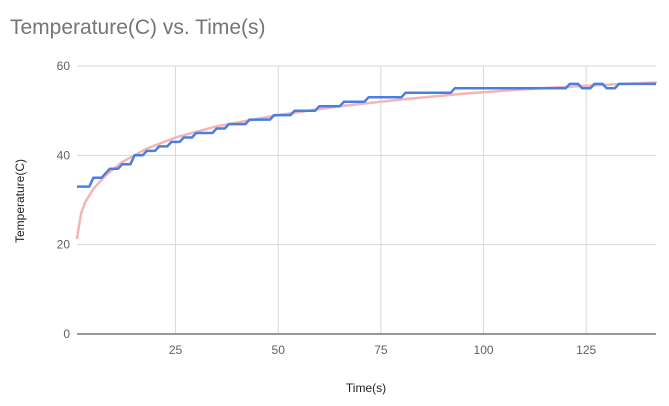  Describe the element at coordinates (586, 350) in the screenshot. I see `x-tick-label: 125` at that location.